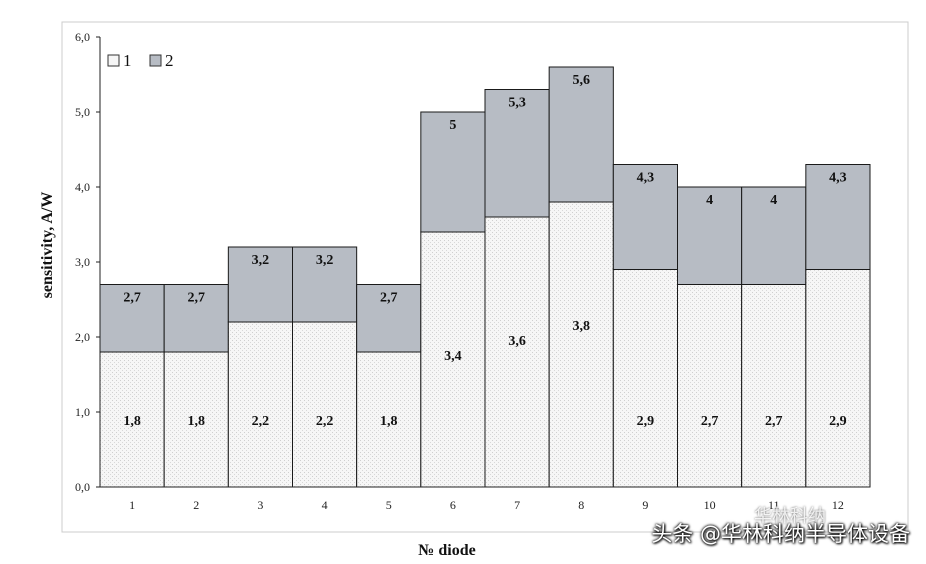 This screenshot has width=926, height=564. Describe the element at coordinates (140, 60) in the screenshot. I see `legend: 1 2` at that location.